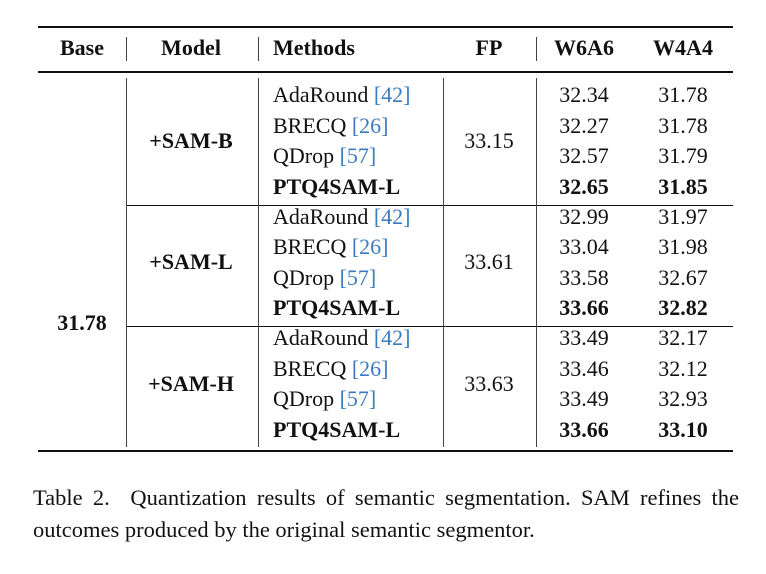 The width and height of the screenshot is (766, 574). I want to click on fp-value: 33.61, so click(489, 262).